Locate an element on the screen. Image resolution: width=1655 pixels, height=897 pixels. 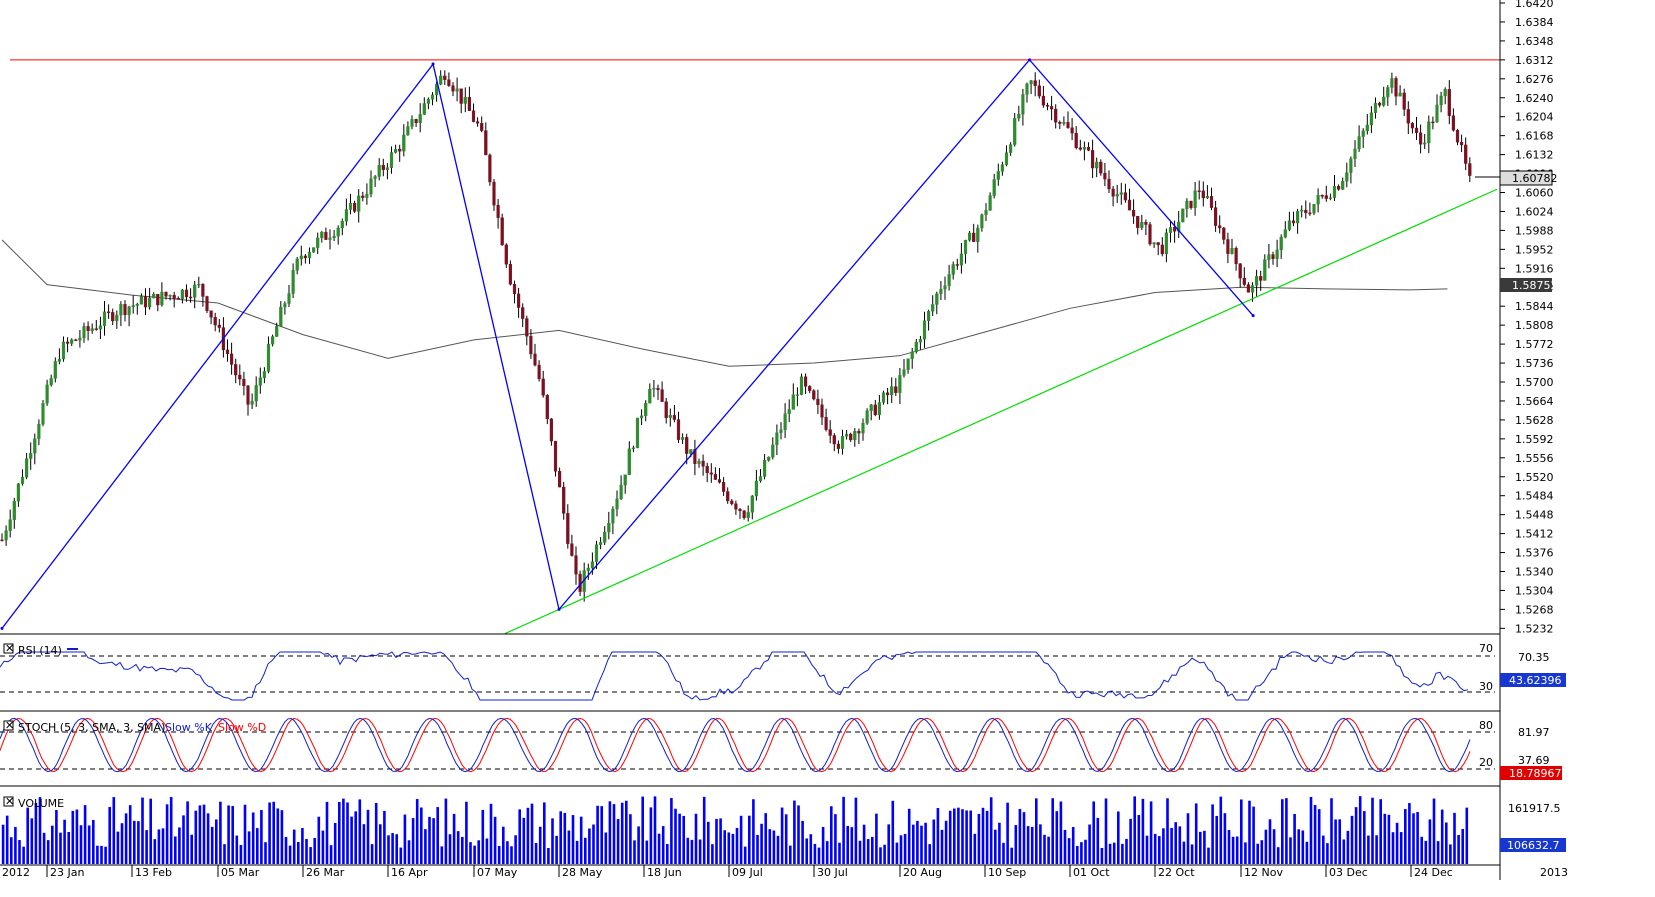
volume-close-icon is located at coordinates (8, 801).